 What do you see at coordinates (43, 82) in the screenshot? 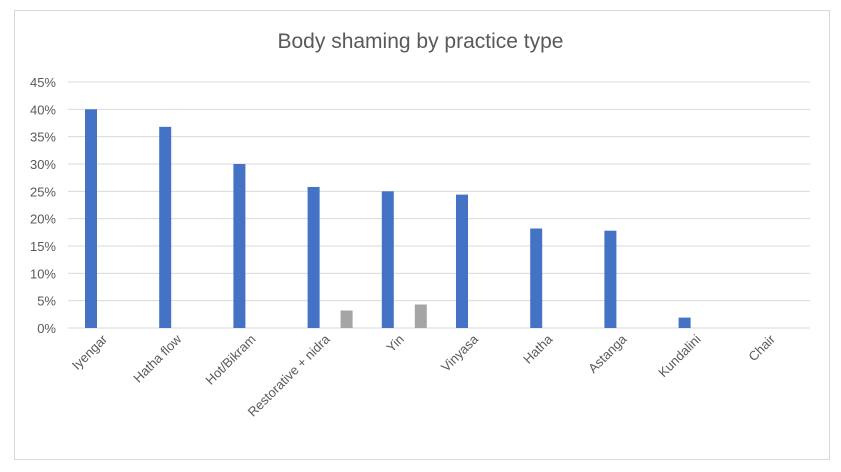
I see `y-tick-label: 45%` at bounding box center [43, 82].